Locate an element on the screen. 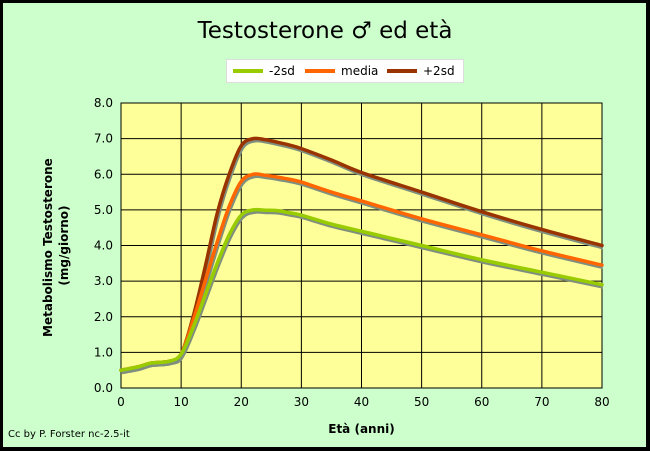 This screenshot has width=650, height=451. y-axis-title-line1: Metabolismo Testosterone is located at coordinates (48, 247).